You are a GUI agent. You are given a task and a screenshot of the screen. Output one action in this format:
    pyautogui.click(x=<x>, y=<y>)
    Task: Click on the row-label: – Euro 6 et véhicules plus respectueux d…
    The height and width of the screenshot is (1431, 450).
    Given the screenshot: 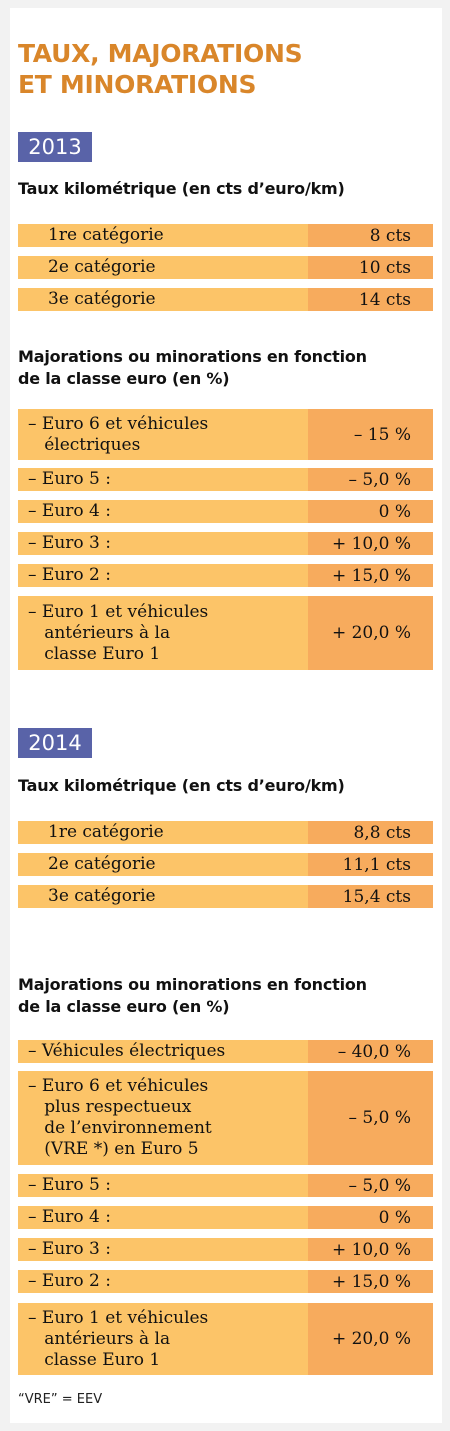 What is the action you would take?
    pyautogui.click(x=163, y=1118)
    